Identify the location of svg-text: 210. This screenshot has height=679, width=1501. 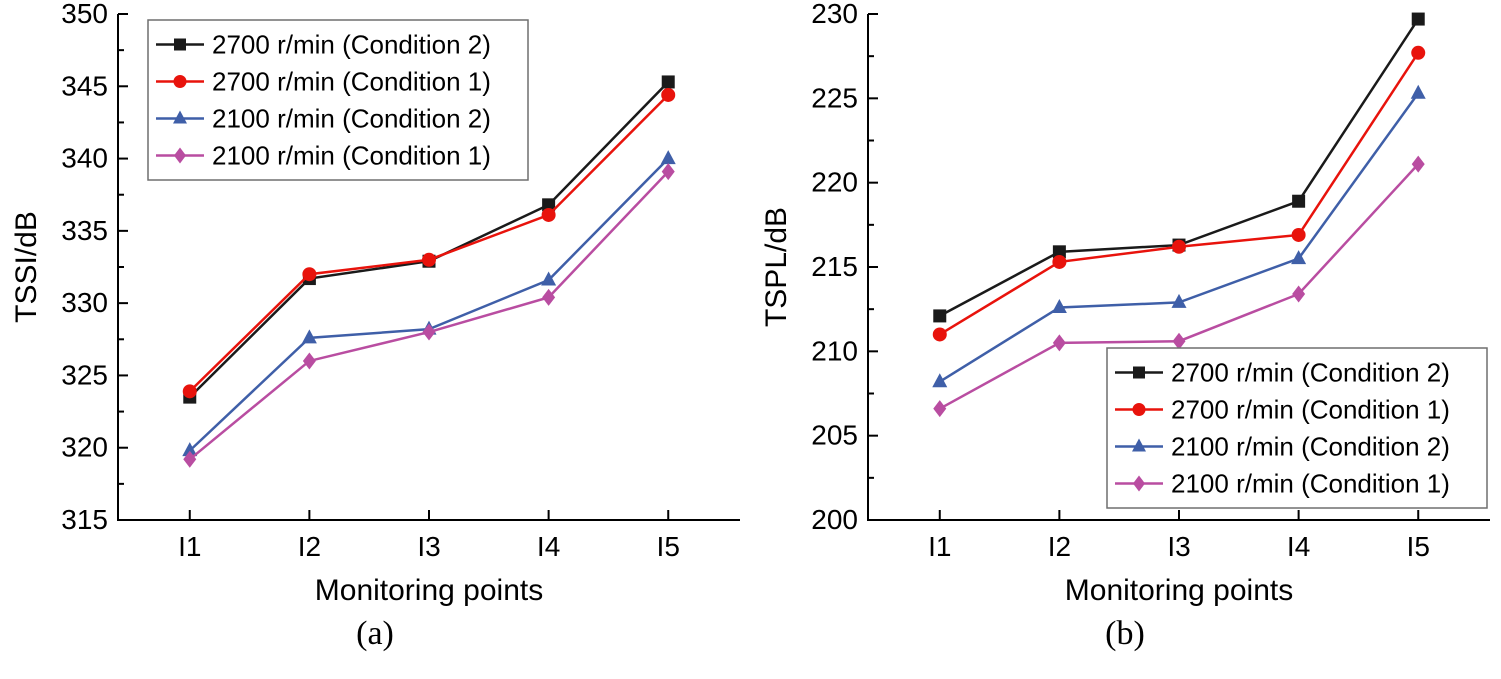
(834, 350).